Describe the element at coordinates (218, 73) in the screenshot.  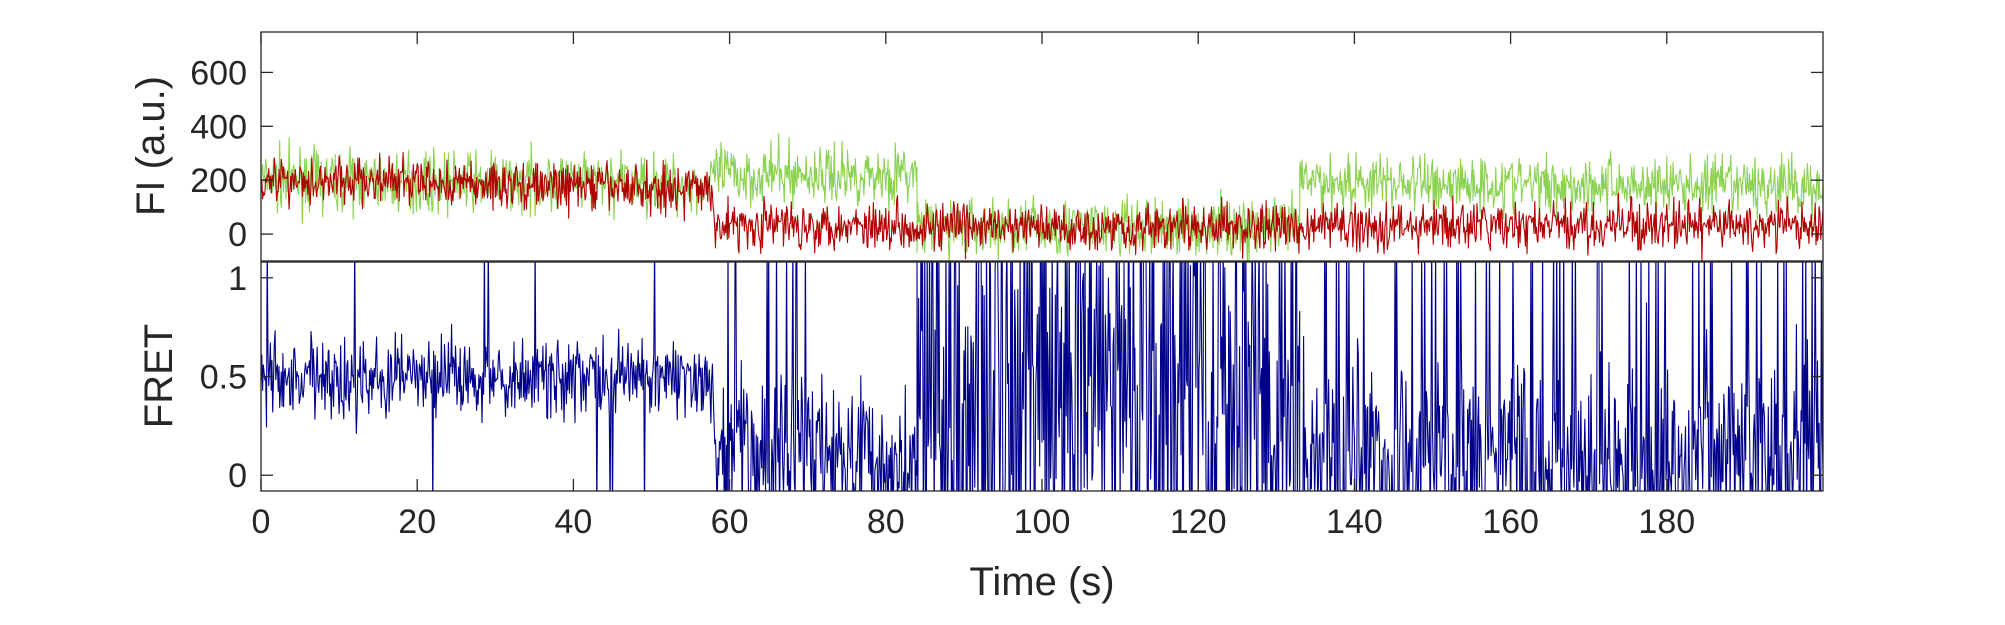
I see `y-tick-label: 600` at that location.